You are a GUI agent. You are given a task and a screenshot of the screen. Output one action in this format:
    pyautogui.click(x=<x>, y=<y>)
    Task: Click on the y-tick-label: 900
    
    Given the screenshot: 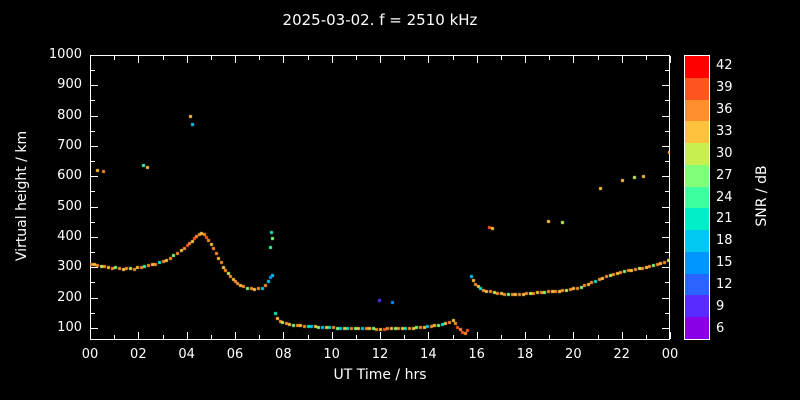 What is the action you would take?
    pyautogui.click(x=69, y=85)
    